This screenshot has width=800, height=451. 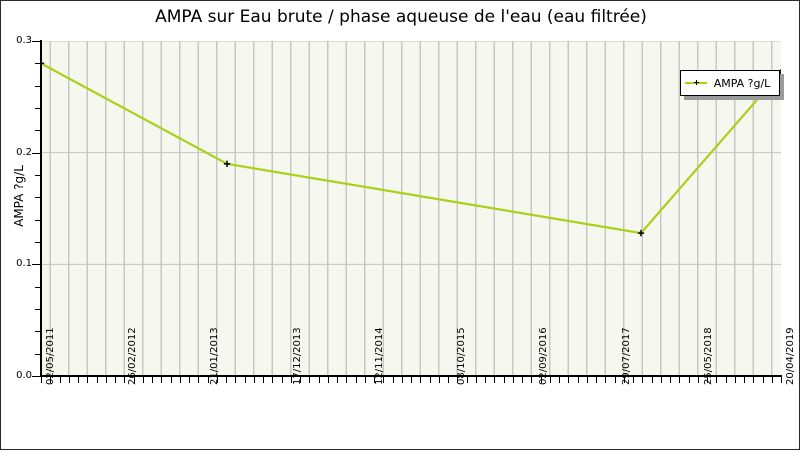 I want to click on y-axis-tick-labels: 0.0 0.1 0.2 0.3, so click(x=16, y=226).